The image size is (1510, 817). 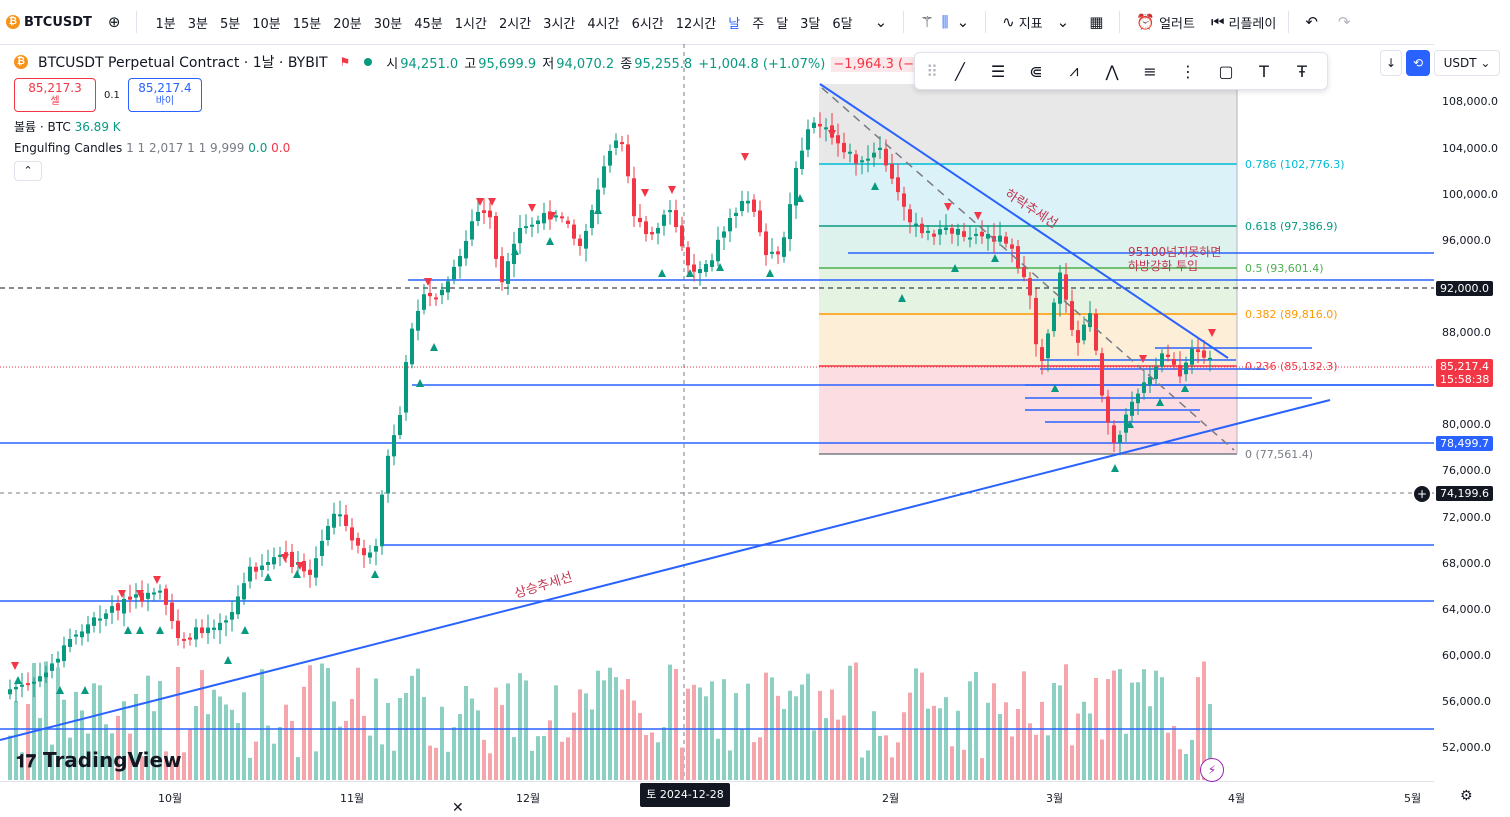 I want to click on drag-handle-icon: ⠿, so click(x=932, y=71).